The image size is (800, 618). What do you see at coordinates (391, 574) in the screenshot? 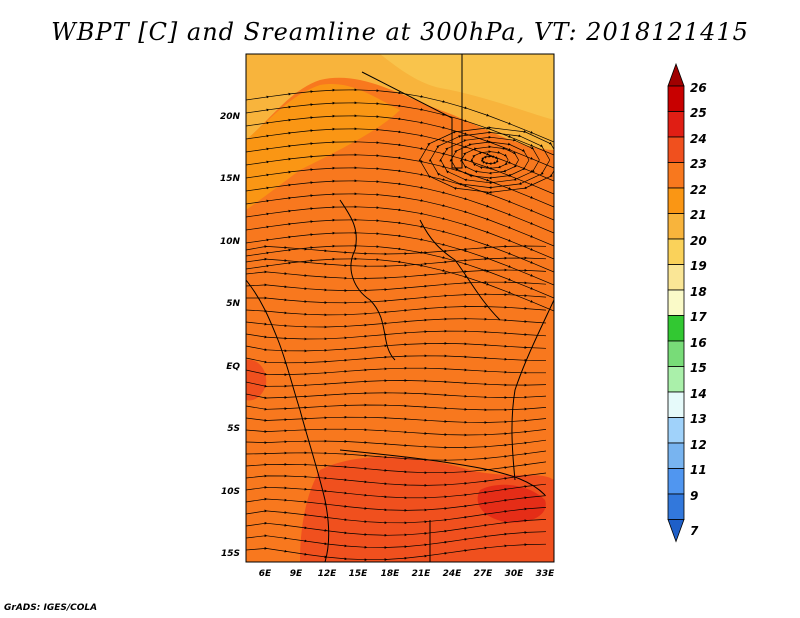
I see `lon-tick-label: 18E` at bounding box center [391, 574].